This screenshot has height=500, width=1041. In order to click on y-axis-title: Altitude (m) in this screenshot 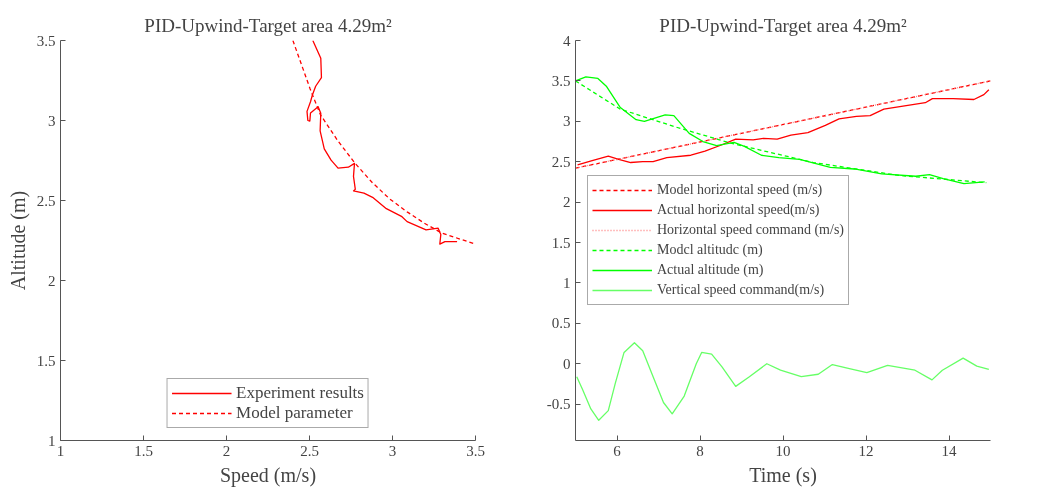, I will do `click(18, 240)`.